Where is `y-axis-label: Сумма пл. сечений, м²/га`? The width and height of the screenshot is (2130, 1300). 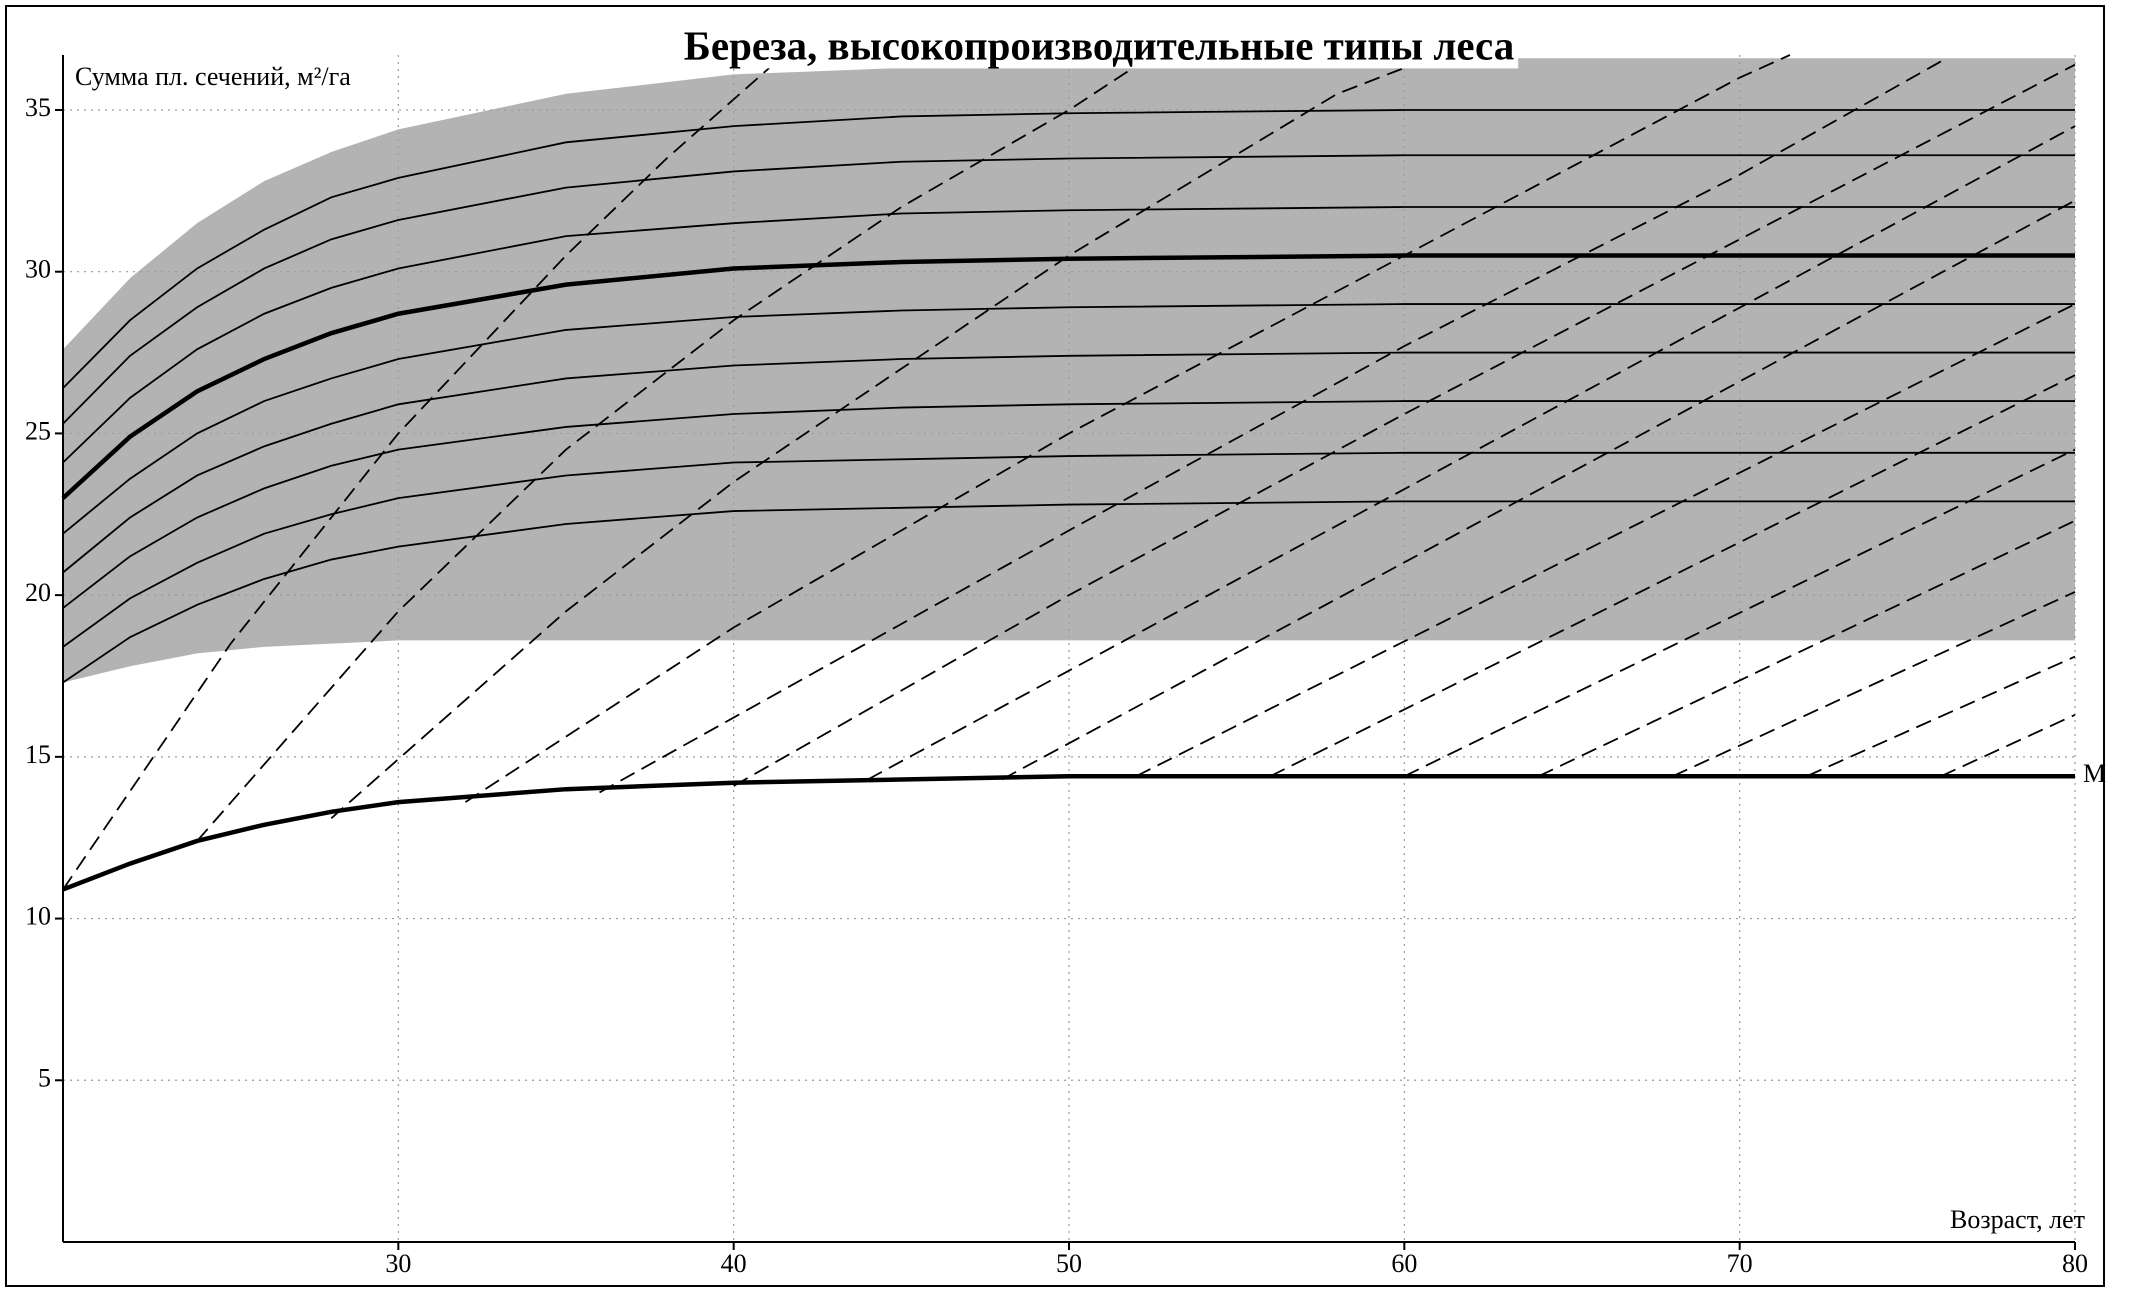 y-axis-label: Сумма пл. сечений, м²/га is located at coordinates (213, 76).